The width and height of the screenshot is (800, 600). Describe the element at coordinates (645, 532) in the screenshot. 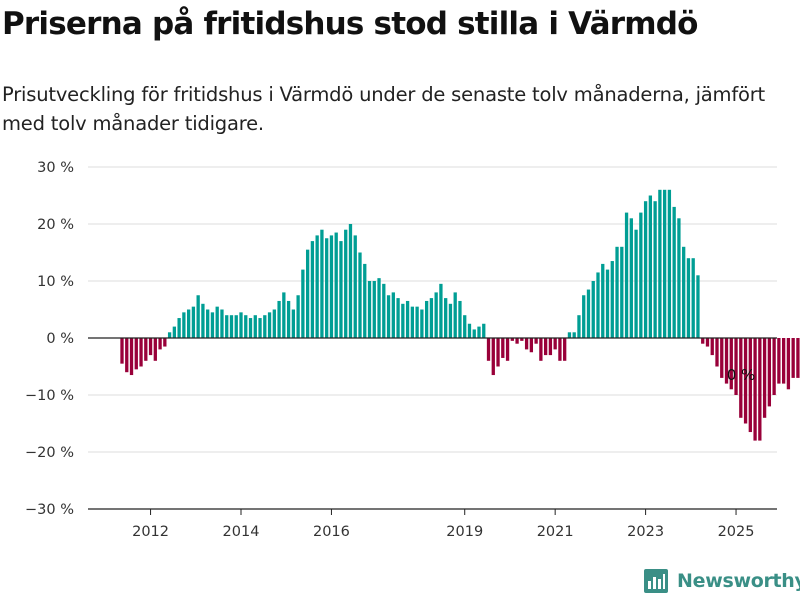

I see `x-tick-label: 2023` at that location.